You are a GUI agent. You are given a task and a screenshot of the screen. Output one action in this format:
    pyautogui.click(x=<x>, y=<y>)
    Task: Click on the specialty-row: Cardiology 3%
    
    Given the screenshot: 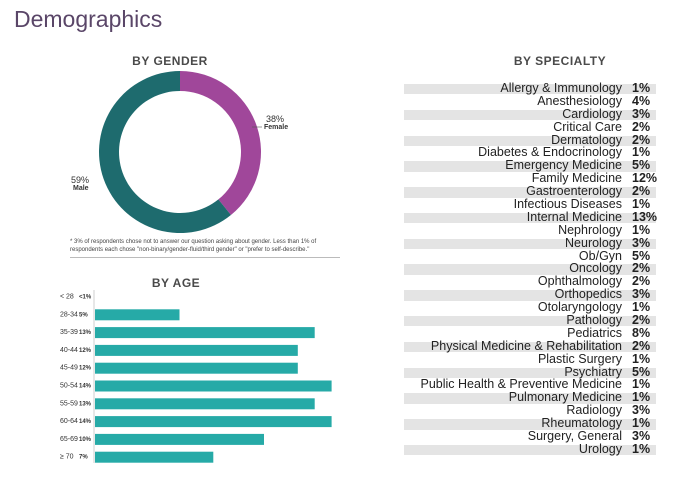 What is the action you would take?
    pyautogui.click(x=530, y=114)
    